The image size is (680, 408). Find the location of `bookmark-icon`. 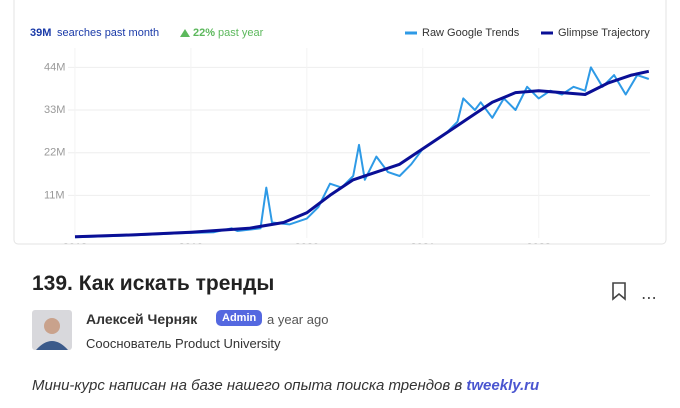

bookmark-icon is located at coordinates (619, 291).